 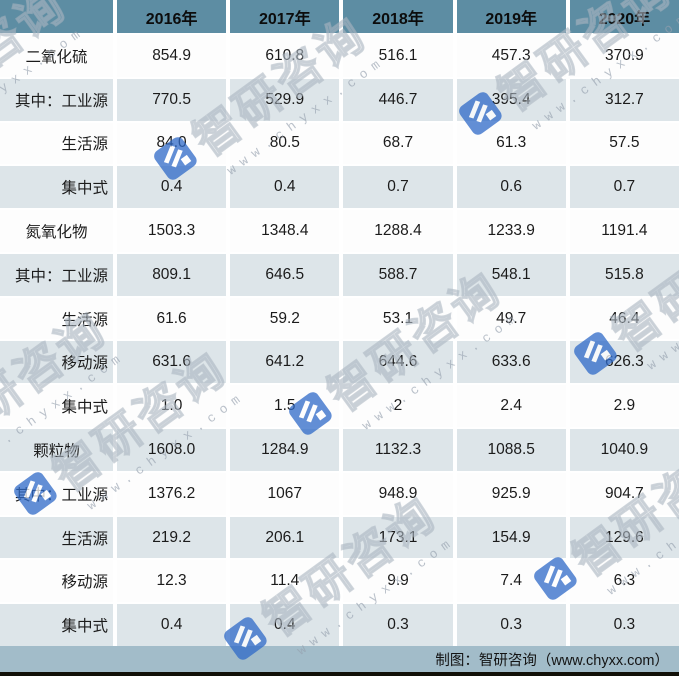 I want to click on data-cell: 529.9, so click(x=285, y=99).